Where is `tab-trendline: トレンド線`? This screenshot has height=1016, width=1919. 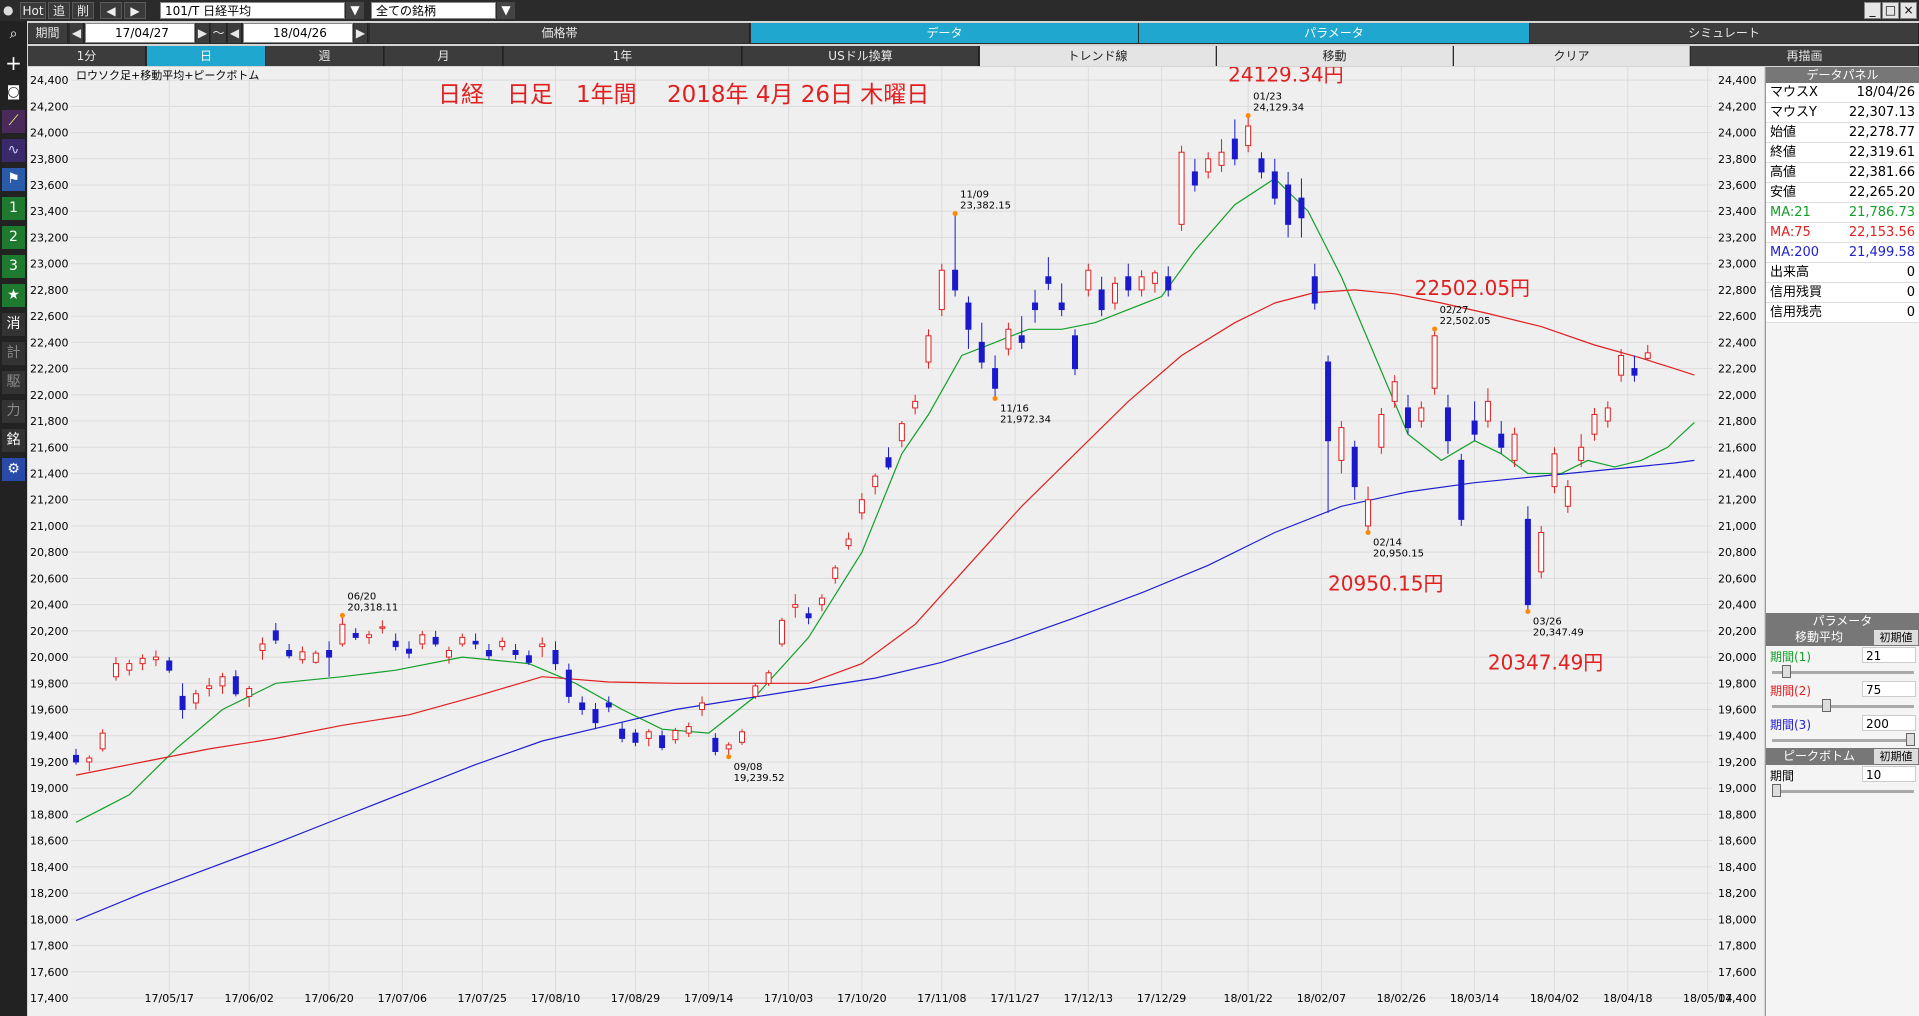 tab-trendline: トレンド線 is located at coordinates (1098, 56).